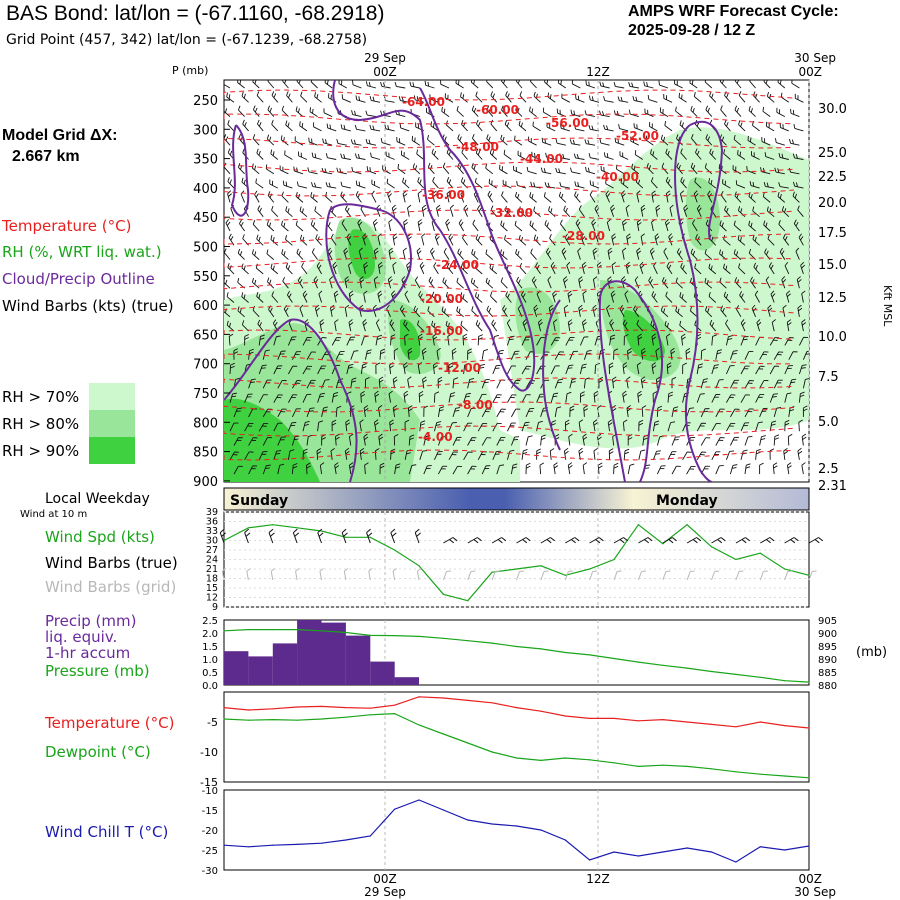 The height and width of the screenshot is (900, 900). I want to click on legend-temperature: Temperature (°C), so click(67, 226).